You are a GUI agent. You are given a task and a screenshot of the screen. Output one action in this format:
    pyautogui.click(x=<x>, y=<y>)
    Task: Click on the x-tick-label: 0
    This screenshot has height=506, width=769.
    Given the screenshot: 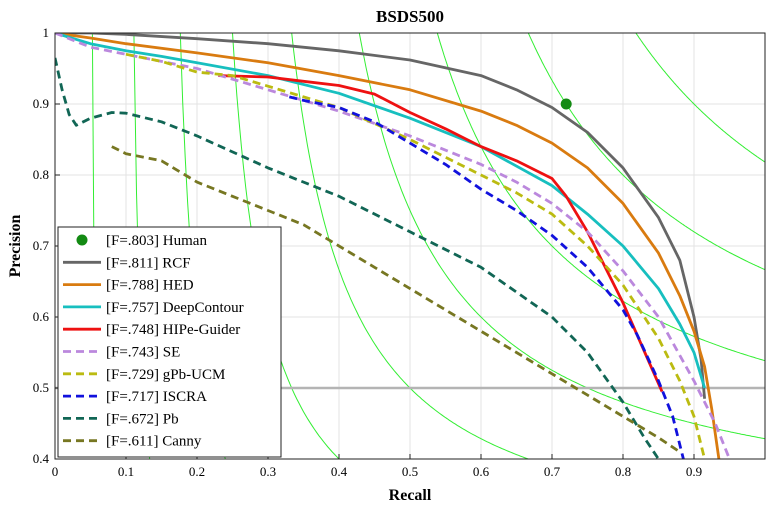 What is the action you would take?
    pyautogui.click(x=55, y=471)
    